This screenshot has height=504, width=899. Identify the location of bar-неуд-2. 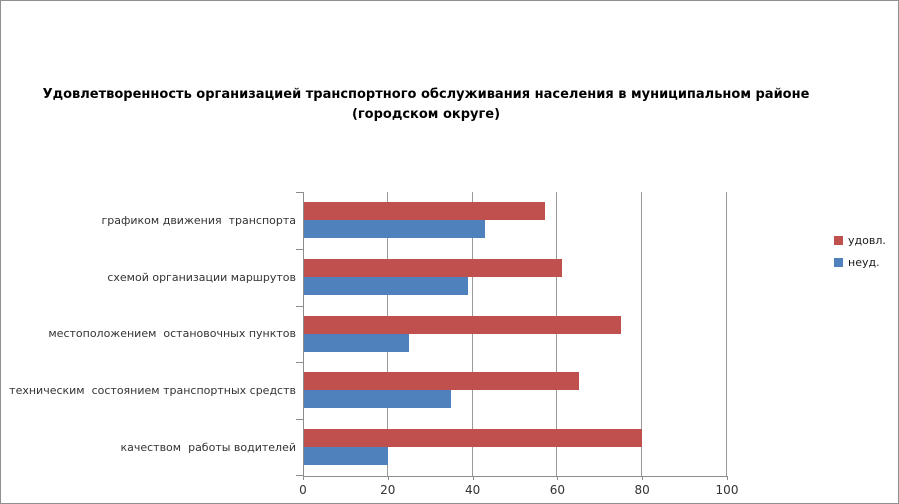
(356, 342).